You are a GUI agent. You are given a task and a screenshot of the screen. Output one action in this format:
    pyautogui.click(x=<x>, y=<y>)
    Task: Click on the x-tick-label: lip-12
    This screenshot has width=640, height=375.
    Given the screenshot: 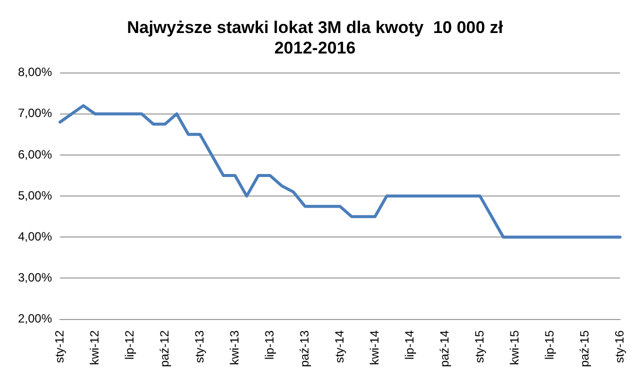 What is the action you would take?
    pyautogui.click(x=129, y=345)
    